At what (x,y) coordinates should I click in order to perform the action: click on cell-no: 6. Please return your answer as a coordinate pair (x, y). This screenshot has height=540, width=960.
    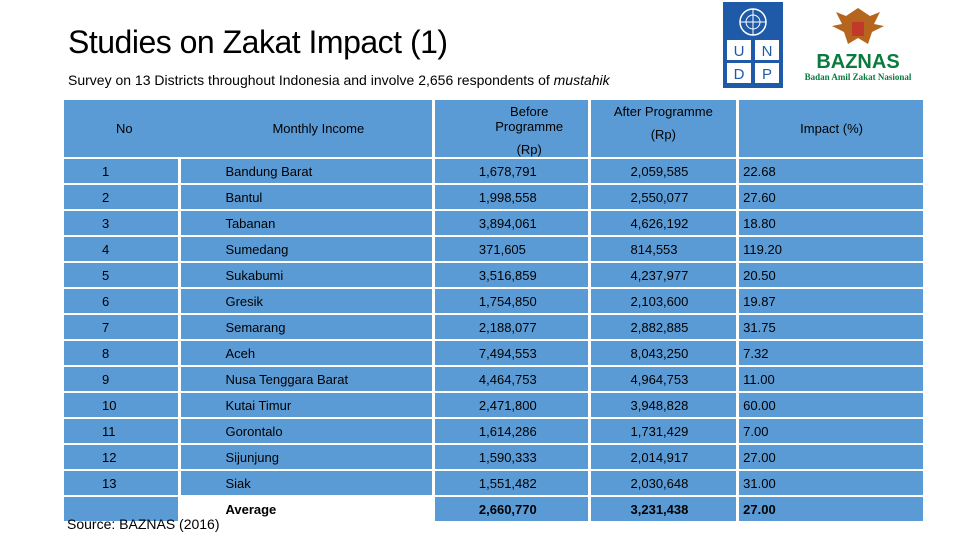
    Looking at the image, I should click on (121, 301).